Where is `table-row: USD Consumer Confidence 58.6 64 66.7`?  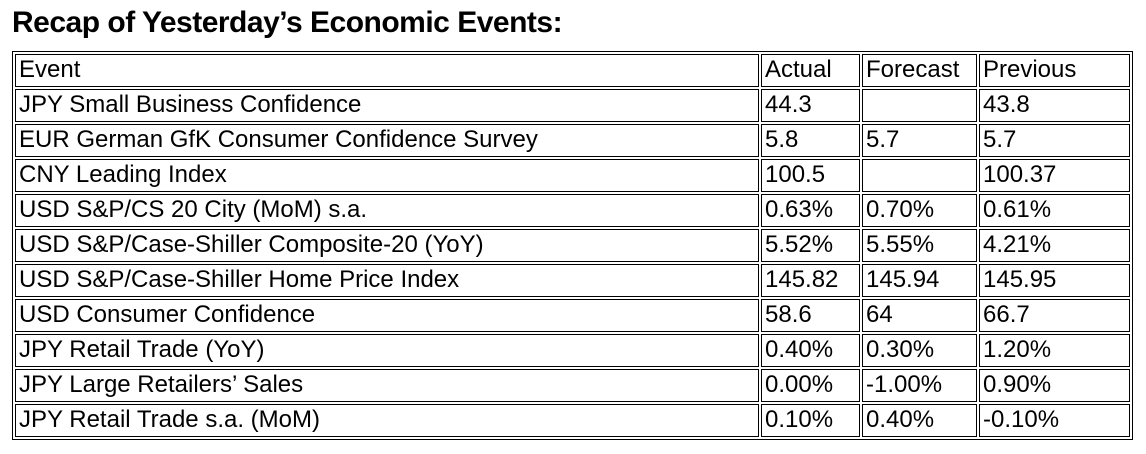
table-row: USD Consumer Confidence 58.6 64 66.7 is located at coordinates (572, 315).